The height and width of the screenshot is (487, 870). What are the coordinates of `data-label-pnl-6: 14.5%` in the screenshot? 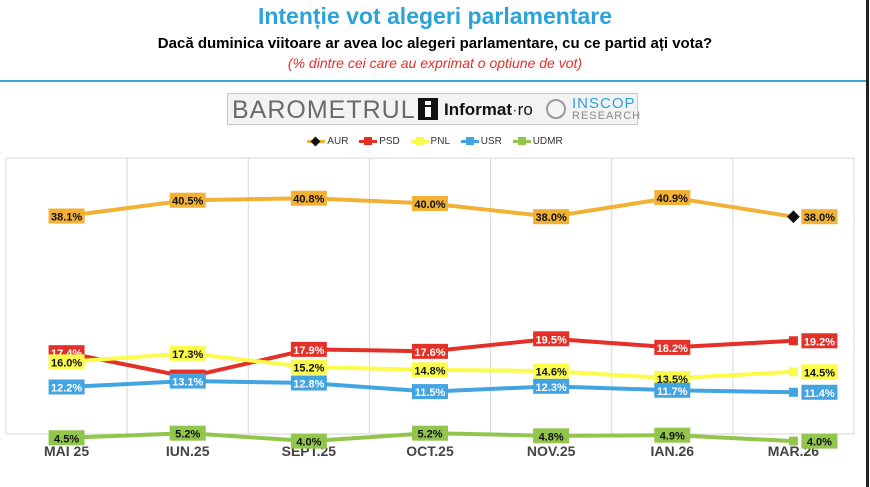 It's located at (819, 373).